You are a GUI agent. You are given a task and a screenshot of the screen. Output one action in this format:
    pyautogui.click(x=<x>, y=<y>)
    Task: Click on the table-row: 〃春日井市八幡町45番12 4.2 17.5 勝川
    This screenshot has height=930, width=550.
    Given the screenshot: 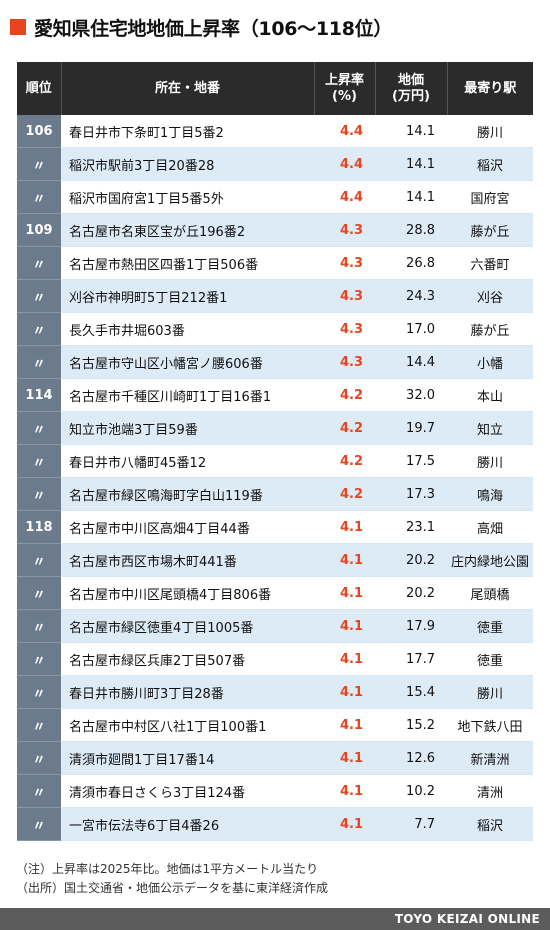 What is the action you would take?
    pyautogui.click(x=275, y=461)
    